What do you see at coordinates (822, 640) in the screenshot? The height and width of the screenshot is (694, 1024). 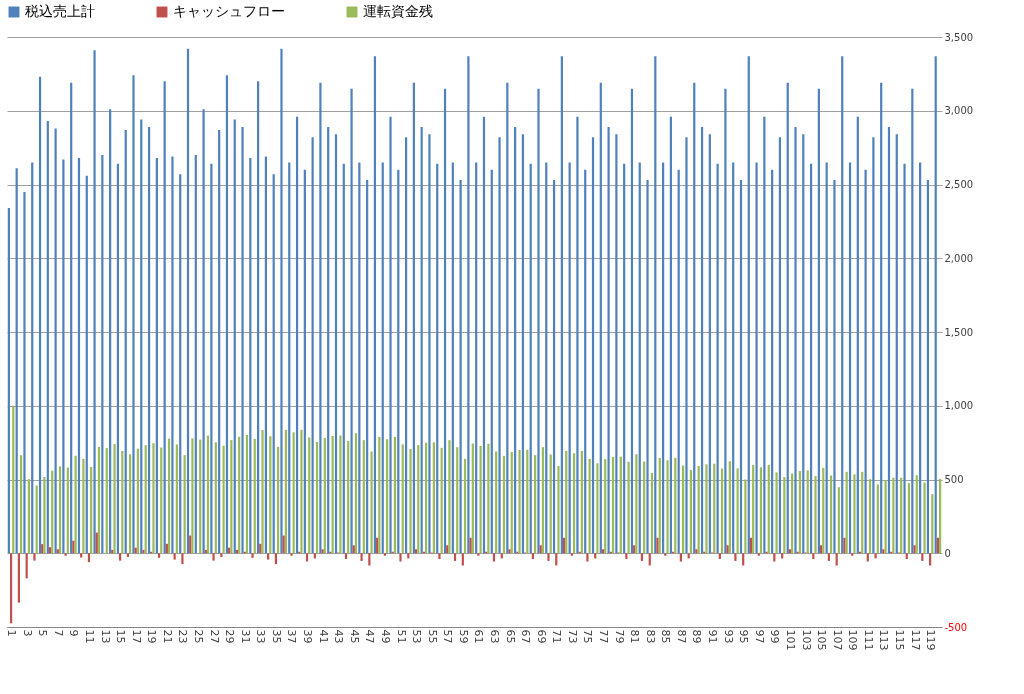 I see `x-tick-label: 105` at bounding box center [822, 640].